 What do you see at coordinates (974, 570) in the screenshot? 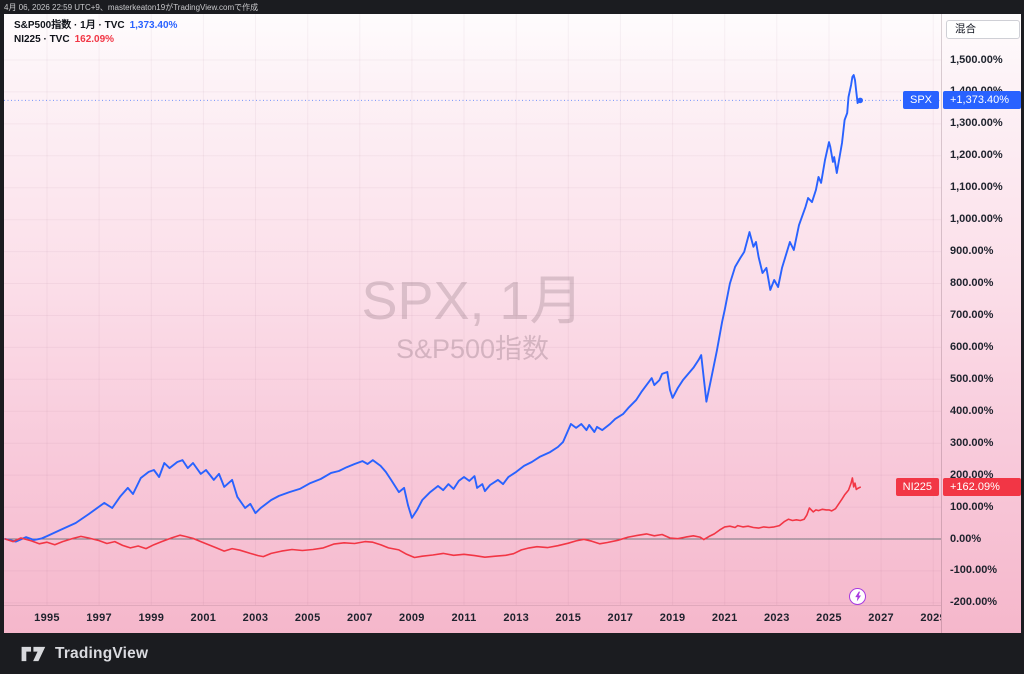
I see `price-tick-label: -100.00%` at bounding box center [974, 570].